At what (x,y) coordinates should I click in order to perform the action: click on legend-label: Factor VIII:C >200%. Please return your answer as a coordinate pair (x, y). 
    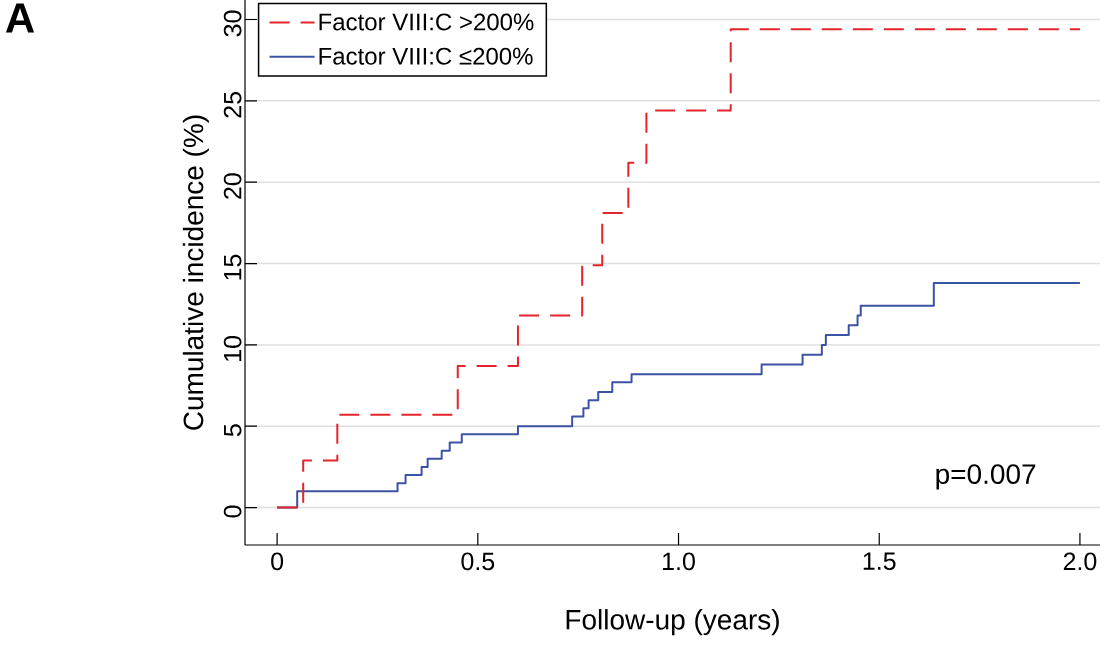
    Looking at the image, I should click on (426, 22).